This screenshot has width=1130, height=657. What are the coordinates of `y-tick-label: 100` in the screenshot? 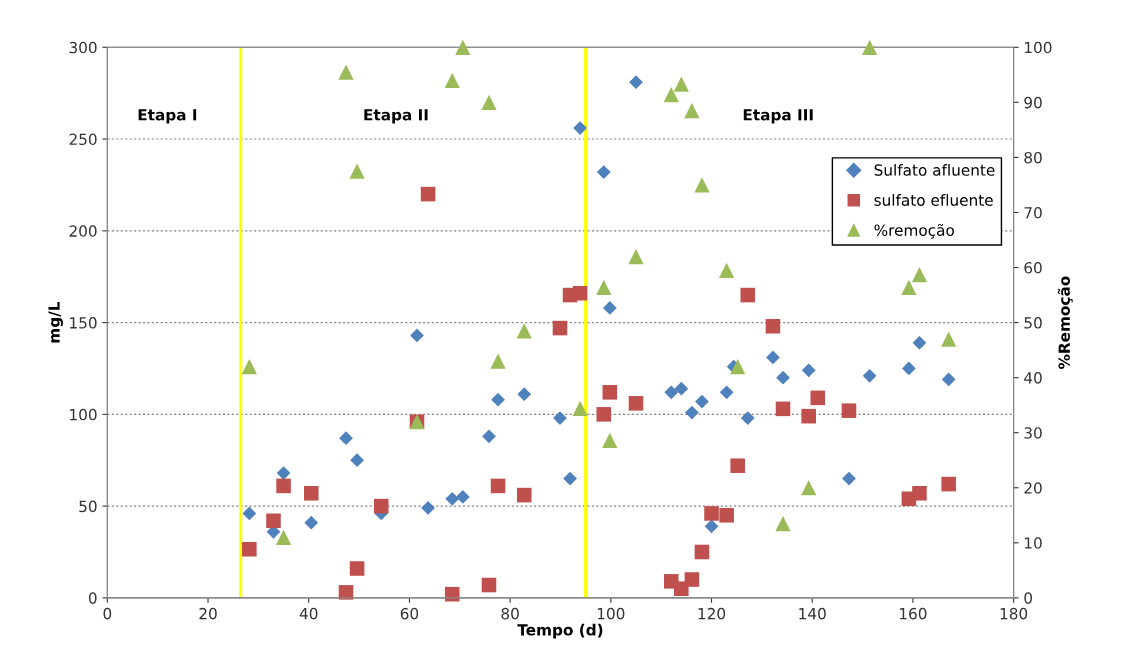 It's located at (83, 414).